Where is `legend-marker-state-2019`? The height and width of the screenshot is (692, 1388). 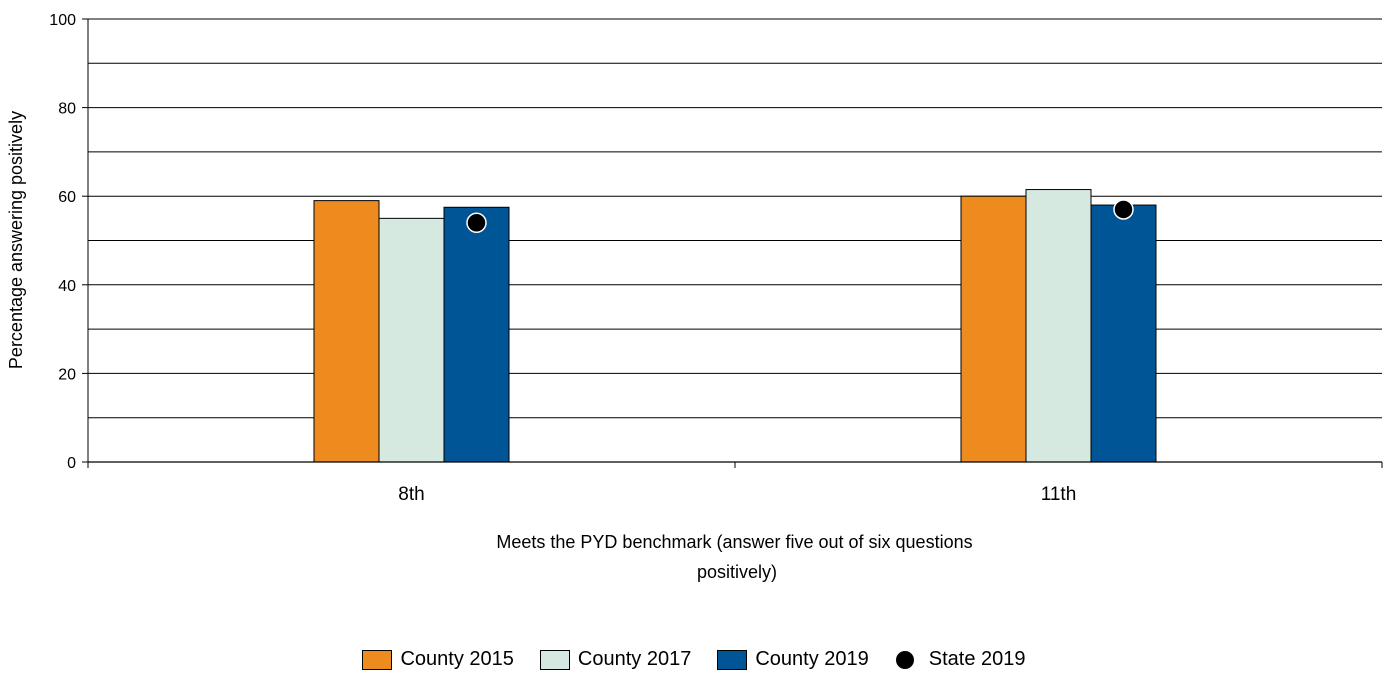
legend-marker-state-2019 is located at coordinates (904, 659).